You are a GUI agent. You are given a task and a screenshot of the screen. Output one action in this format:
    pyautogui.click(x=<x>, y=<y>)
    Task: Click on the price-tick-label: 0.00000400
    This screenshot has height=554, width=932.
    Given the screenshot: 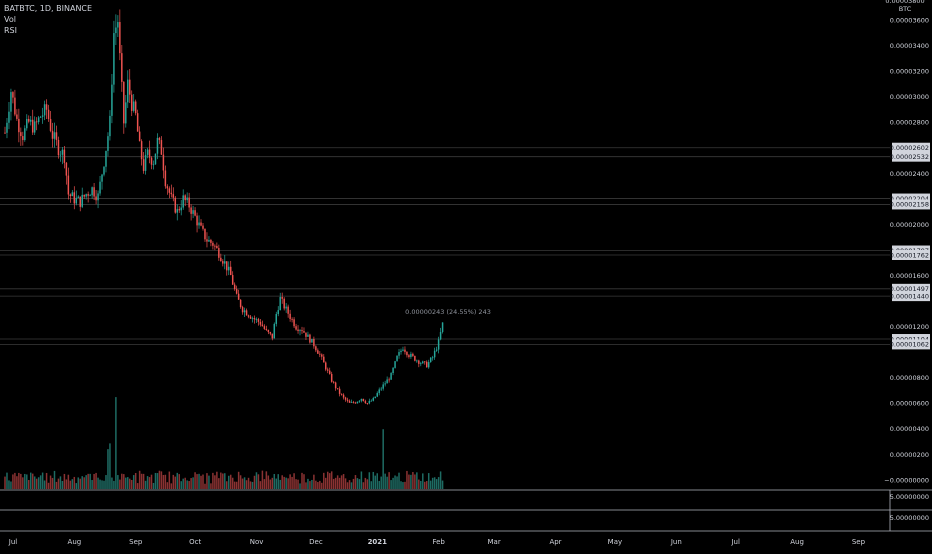 What is the action you would take?
    pyautogui.click(x=909, y=429)
    